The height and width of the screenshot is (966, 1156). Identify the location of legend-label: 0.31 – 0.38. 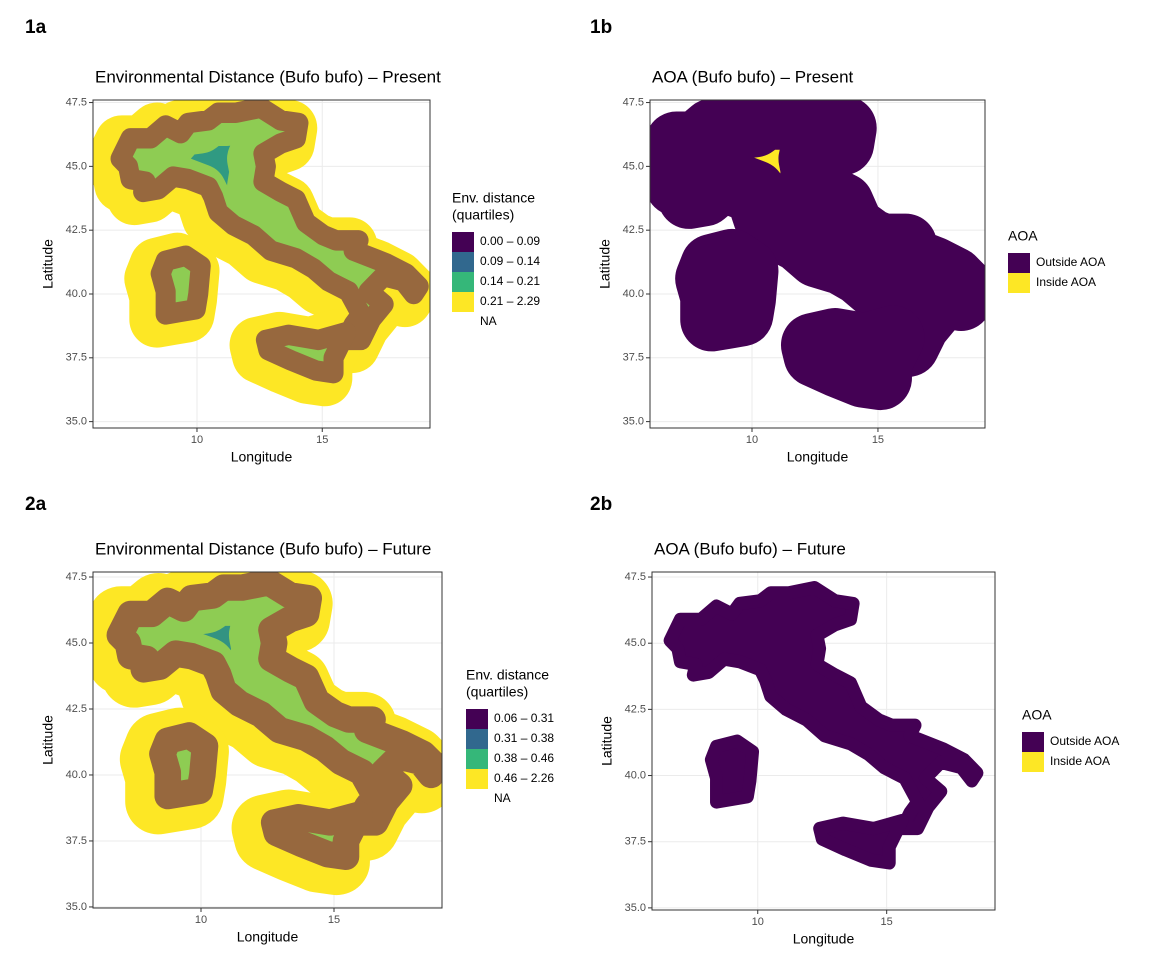
(524, 738).